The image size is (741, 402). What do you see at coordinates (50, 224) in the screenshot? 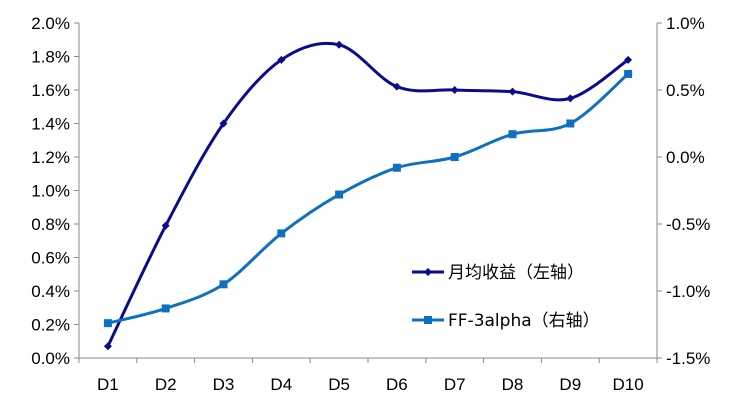
I see `left-tick-label: 0.8%` at bounding box center [50, 224].